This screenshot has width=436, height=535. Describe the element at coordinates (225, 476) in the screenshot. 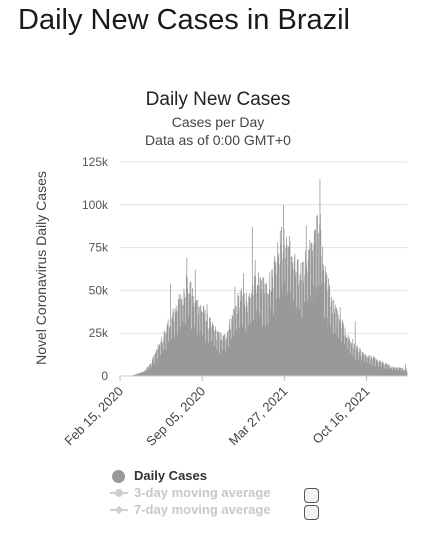

I see `legend-item-daily-cases: Daily Cases` at that location.